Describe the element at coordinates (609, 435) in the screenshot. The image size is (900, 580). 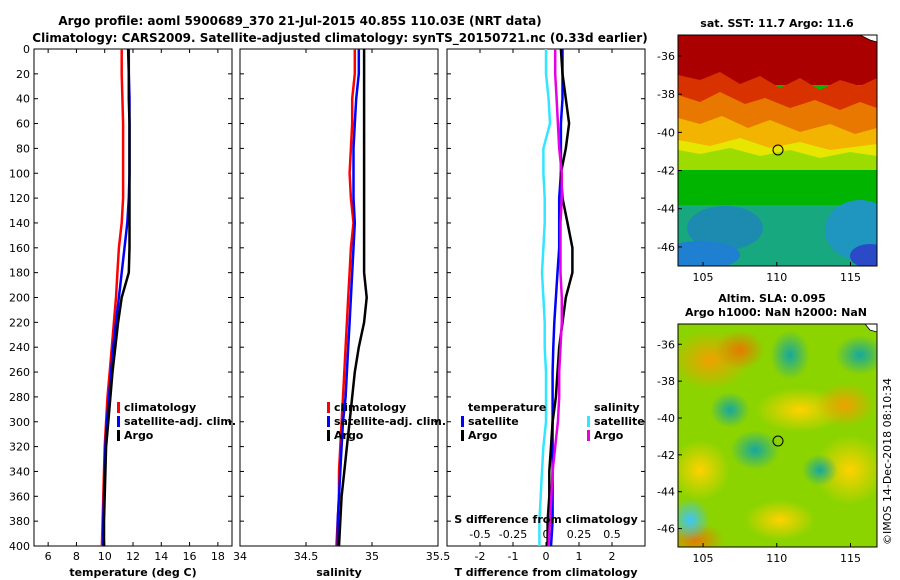
I see `legend-label-s-argo: Argo` at that location.